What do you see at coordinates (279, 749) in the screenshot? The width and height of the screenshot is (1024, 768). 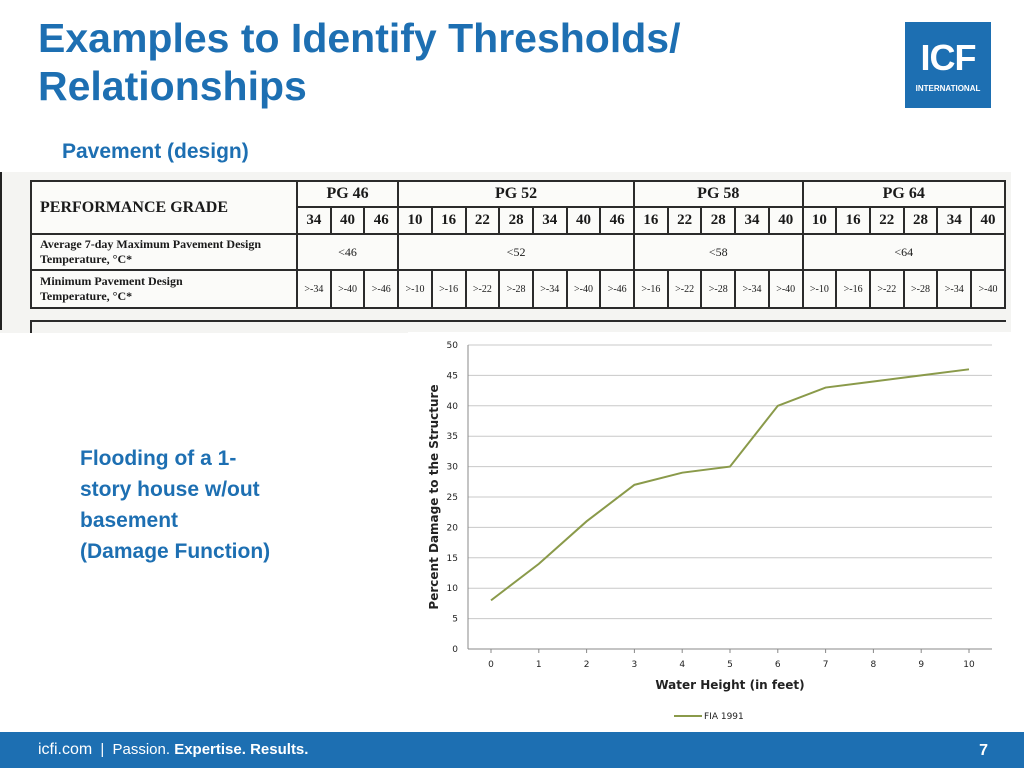 I see `footer-tagline-results: Results.` at bounding box center [279, 749].